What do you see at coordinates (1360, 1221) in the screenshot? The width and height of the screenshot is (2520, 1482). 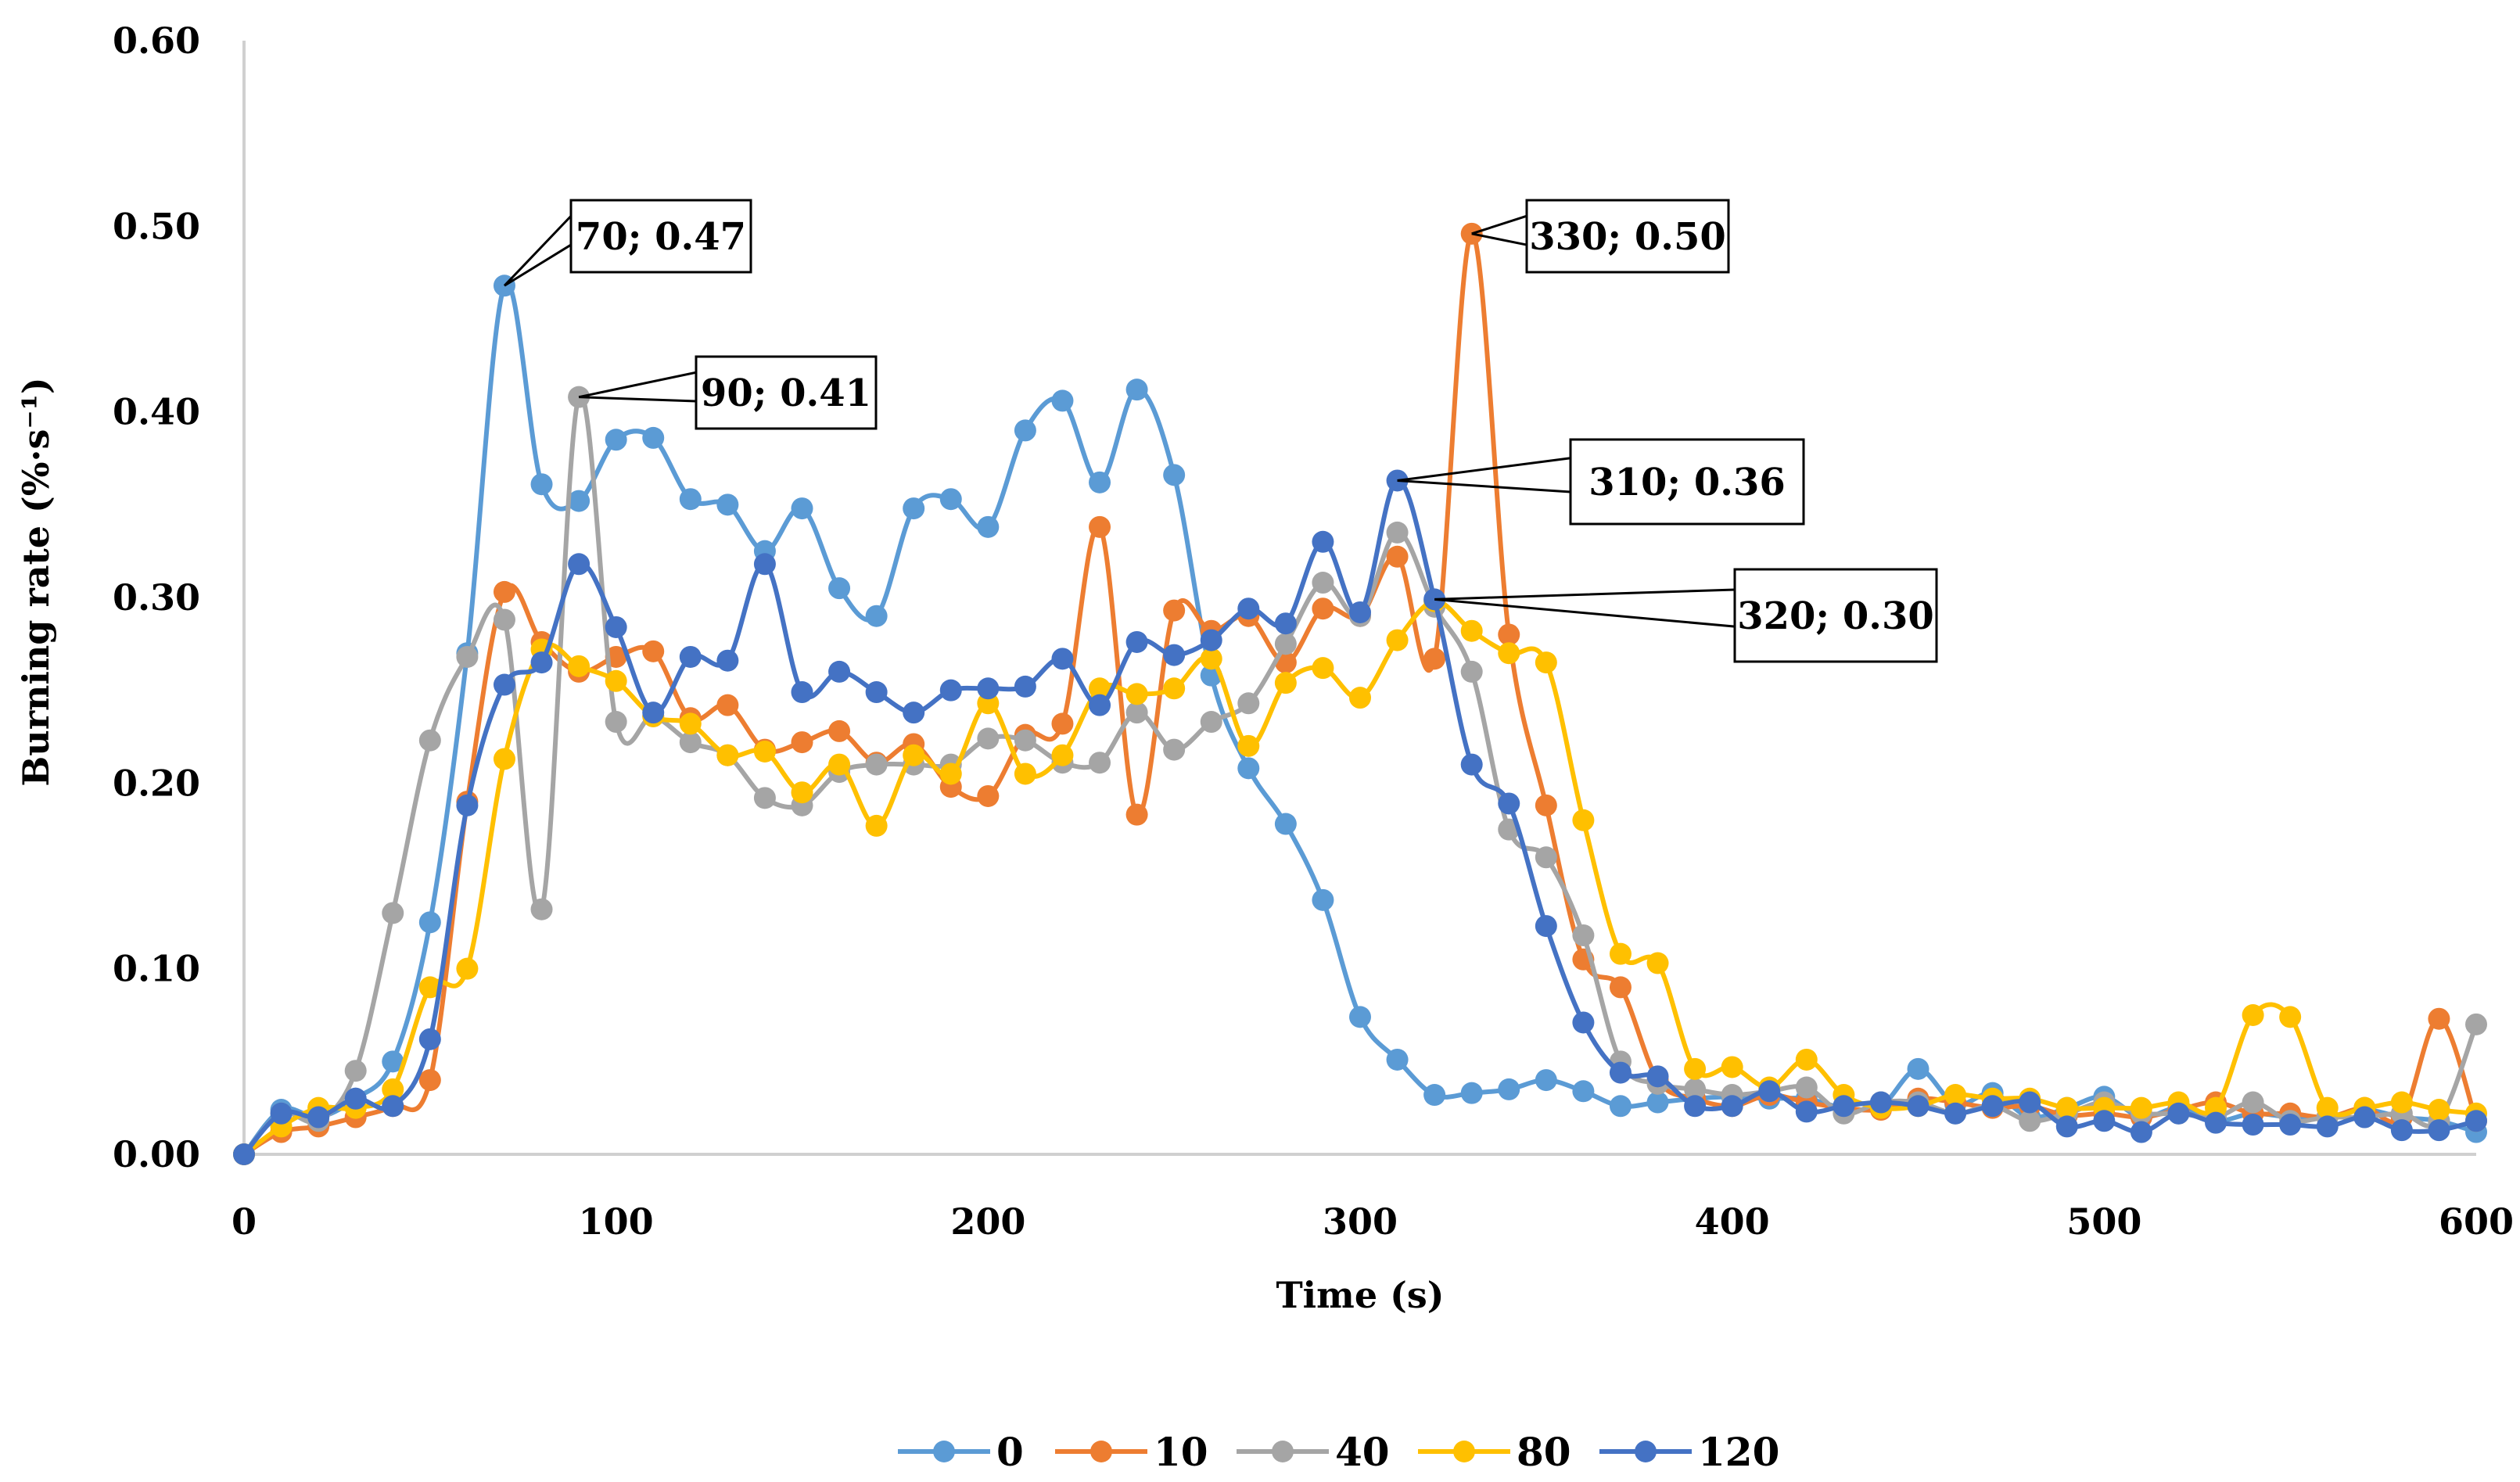 I see `x-tick-label: 300` at bounding box center [1360, 1221].